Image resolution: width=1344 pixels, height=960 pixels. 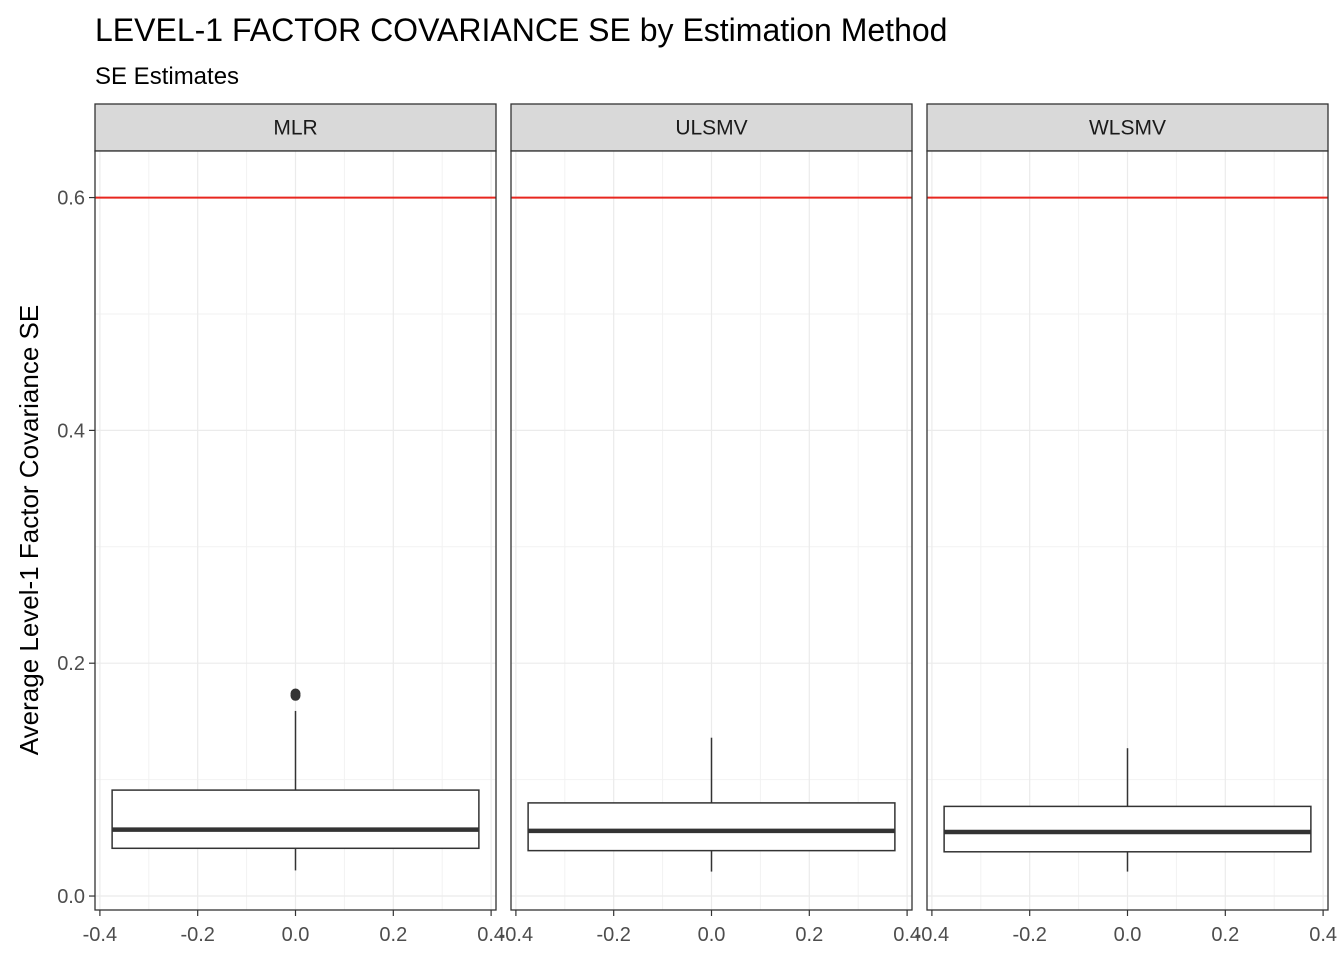 I want to click on y-tick-label: 0.0, so click(x=71, y=897).